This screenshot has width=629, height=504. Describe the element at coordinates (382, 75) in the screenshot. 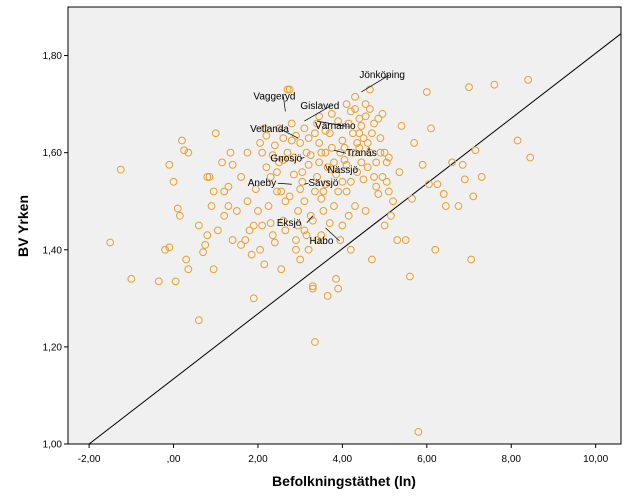

I see `annotation-label: Jönköping` at that location.